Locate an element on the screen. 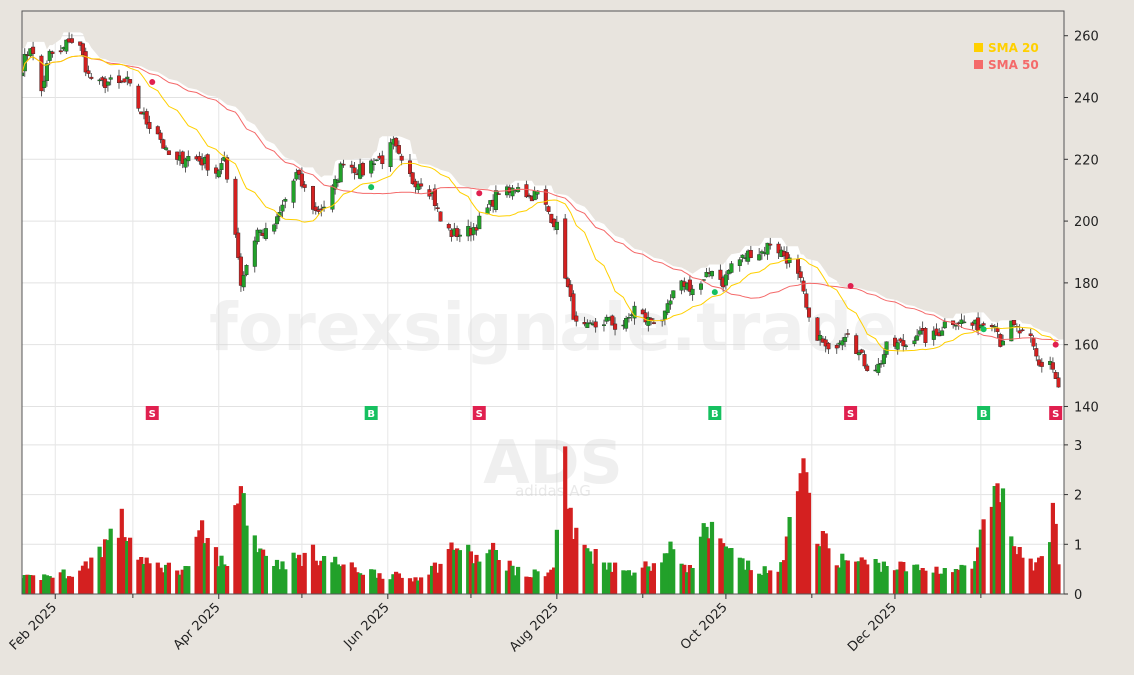 The image size is (1134, 675). watermark-ticker: ADS is located at coordinates (552, 463).